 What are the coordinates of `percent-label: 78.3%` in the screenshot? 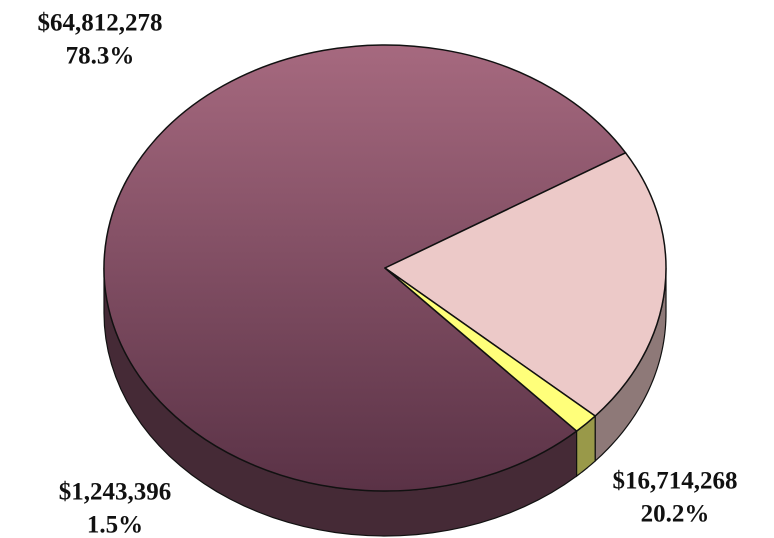 It's located at (100, 56).